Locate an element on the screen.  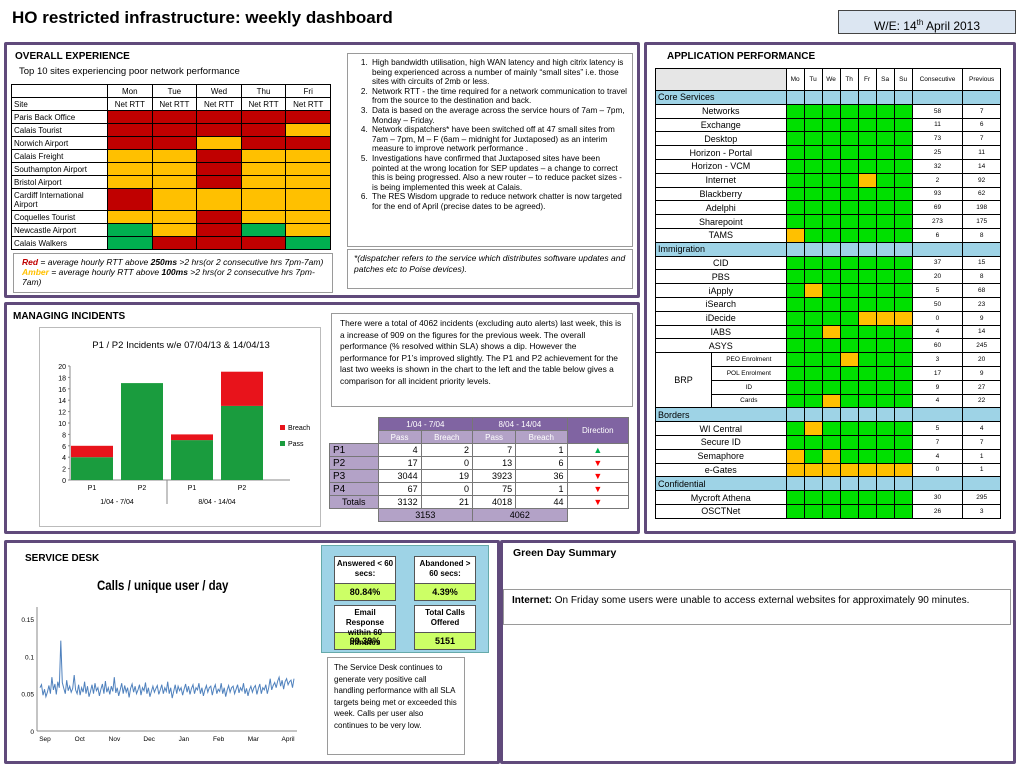
count-cell: 6 is located at coordinates (541, 463).